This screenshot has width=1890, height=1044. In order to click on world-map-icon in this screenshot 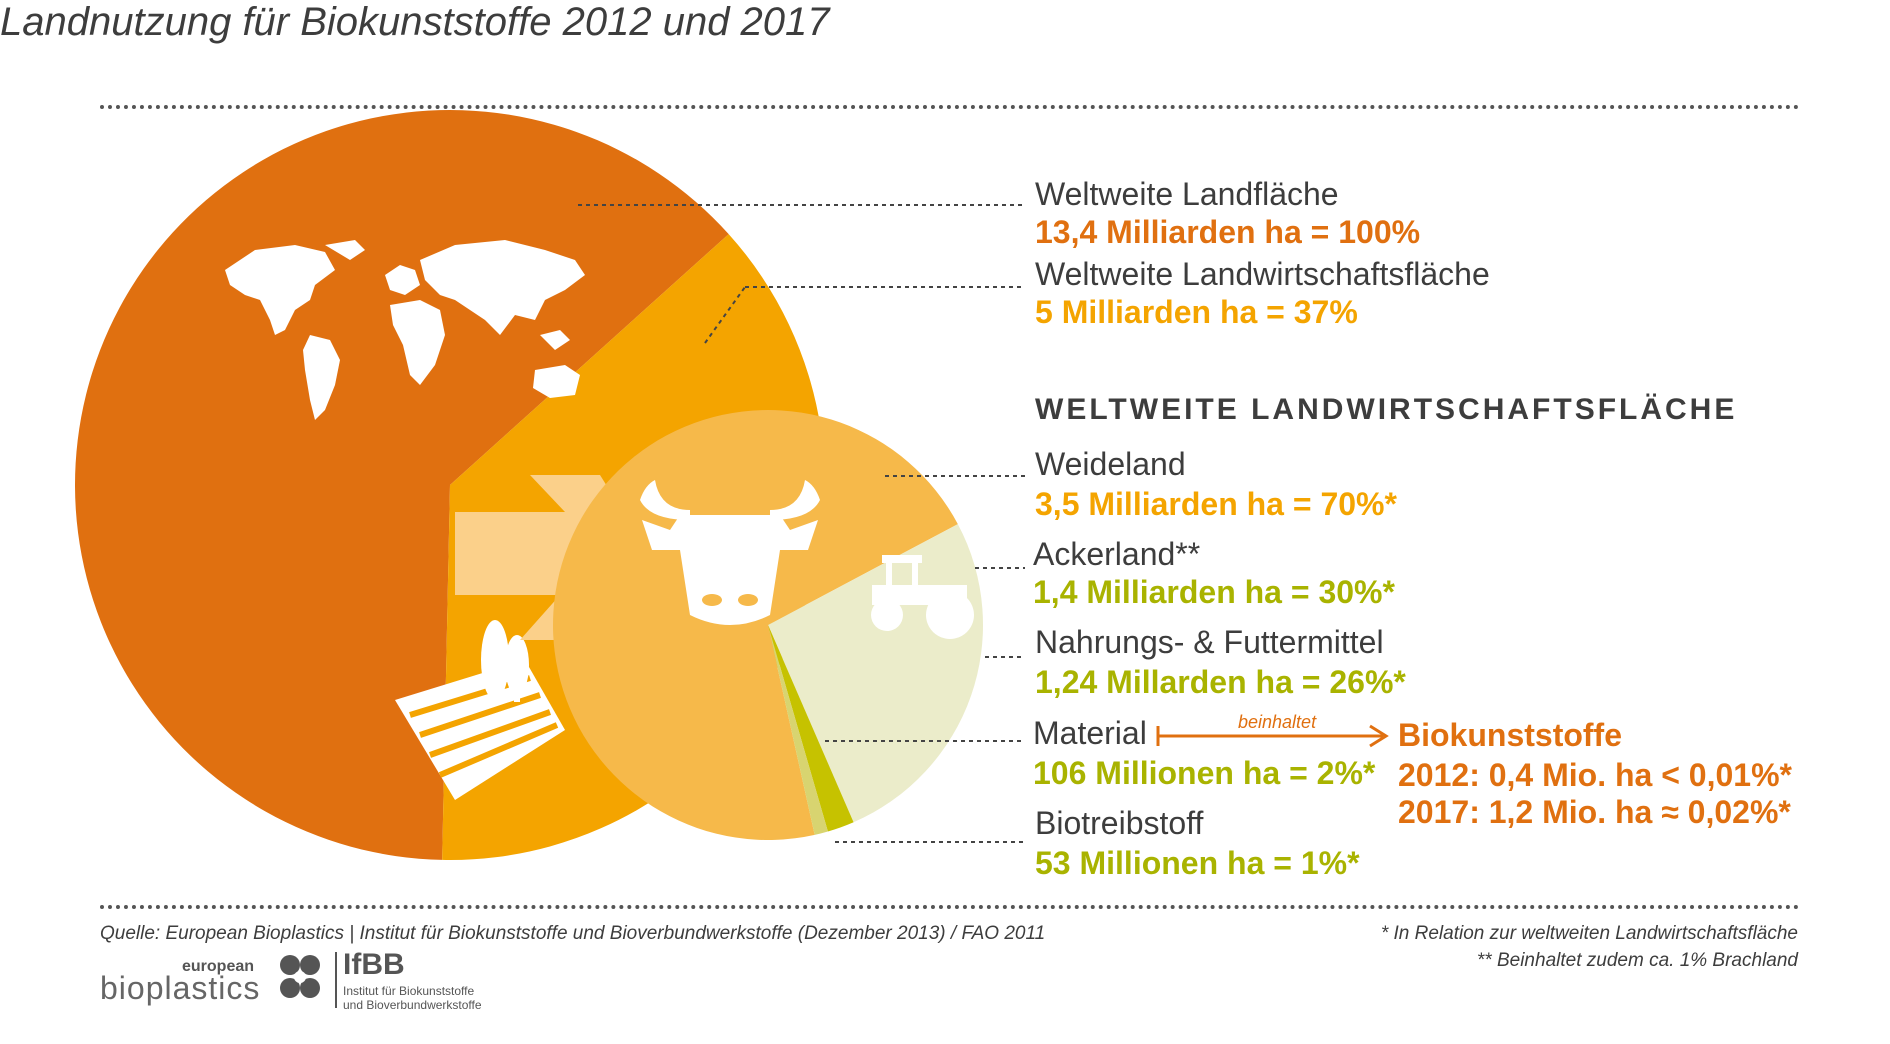, I will do `click(405, 330)`.